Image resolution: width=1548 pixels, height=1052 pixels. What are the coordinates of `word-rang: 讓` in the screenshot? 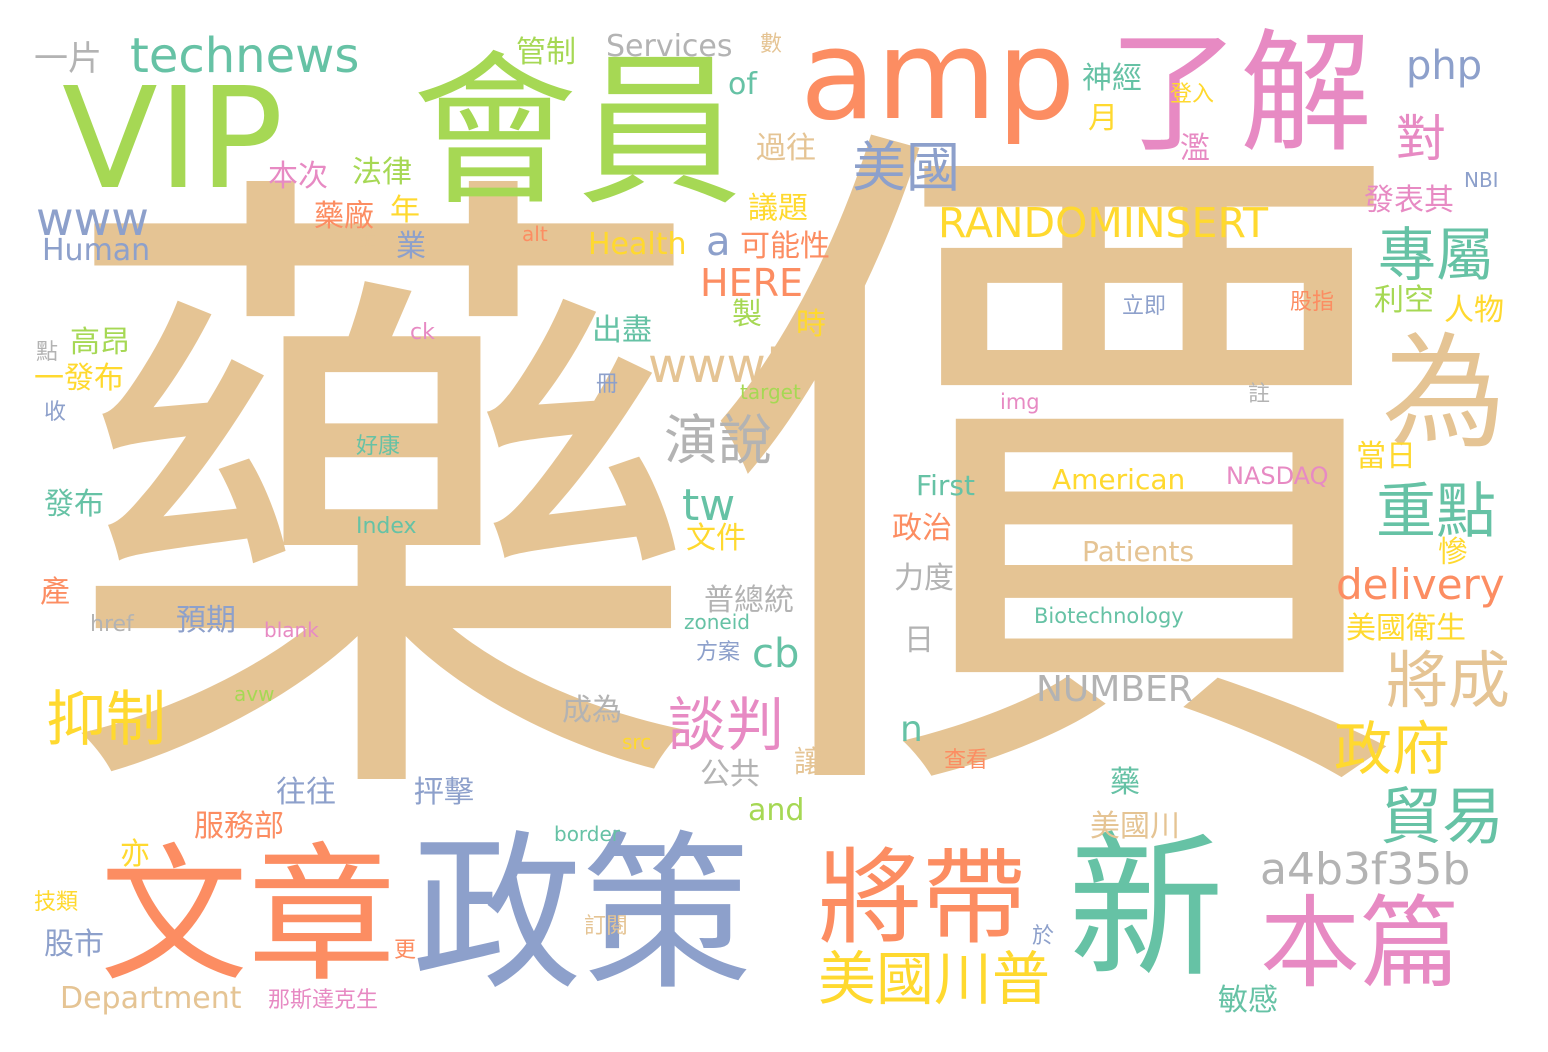 It's located at (809, 762).